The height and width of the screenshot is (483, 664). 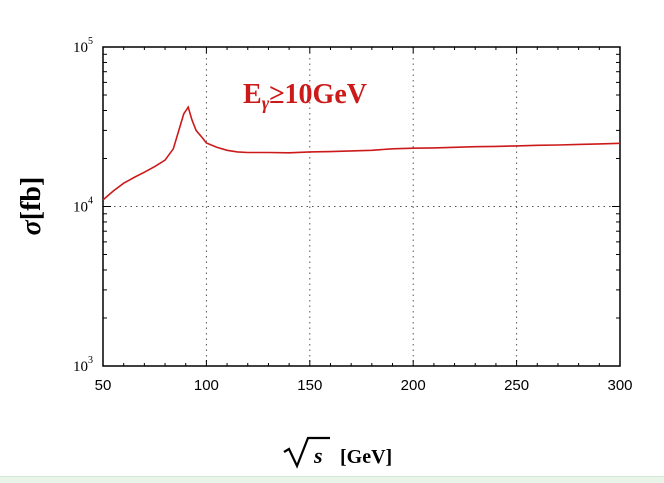 I want to click on x-tick-label: 50, so click(x=103, y=385).